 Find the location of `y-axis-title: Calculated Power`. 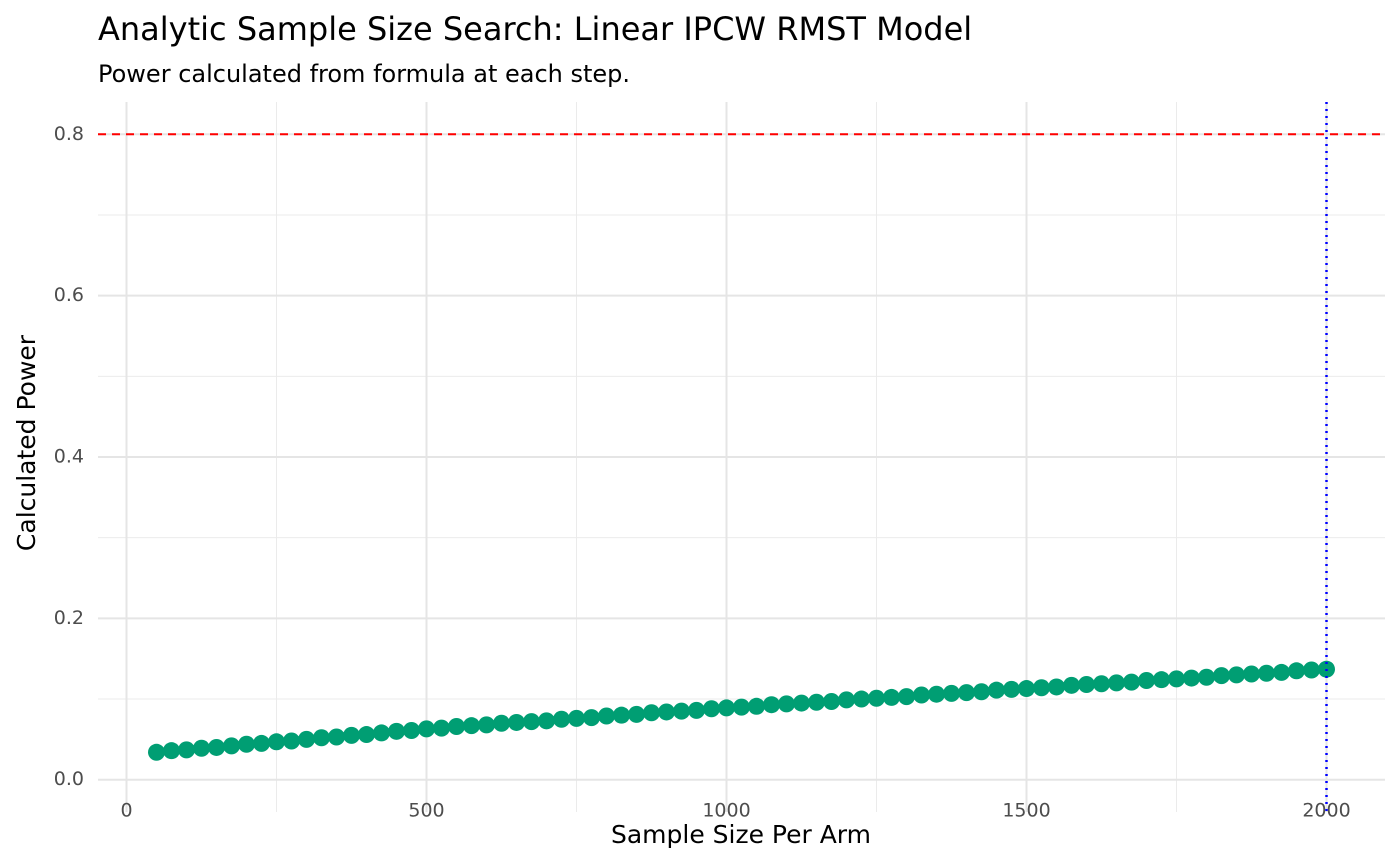

y-axis-title: Calculated Power is located at coordinates (26, 442).